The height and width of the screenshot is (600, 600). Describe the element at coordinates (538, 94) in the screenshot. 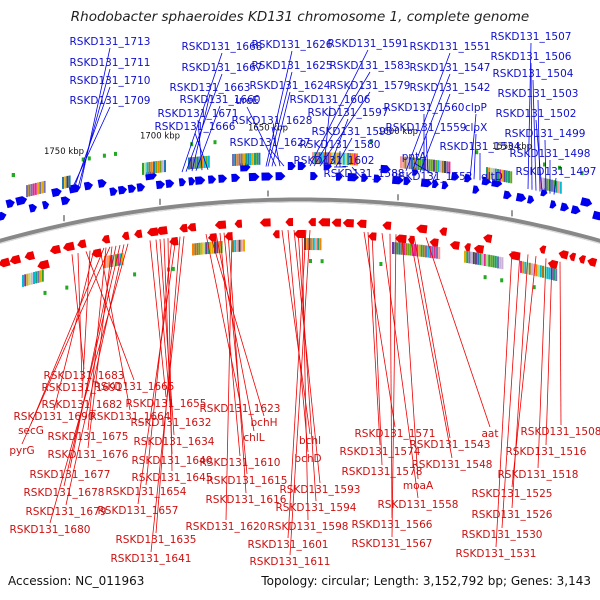

I see `gene-label-forward: RSKD131_1503` at that location.